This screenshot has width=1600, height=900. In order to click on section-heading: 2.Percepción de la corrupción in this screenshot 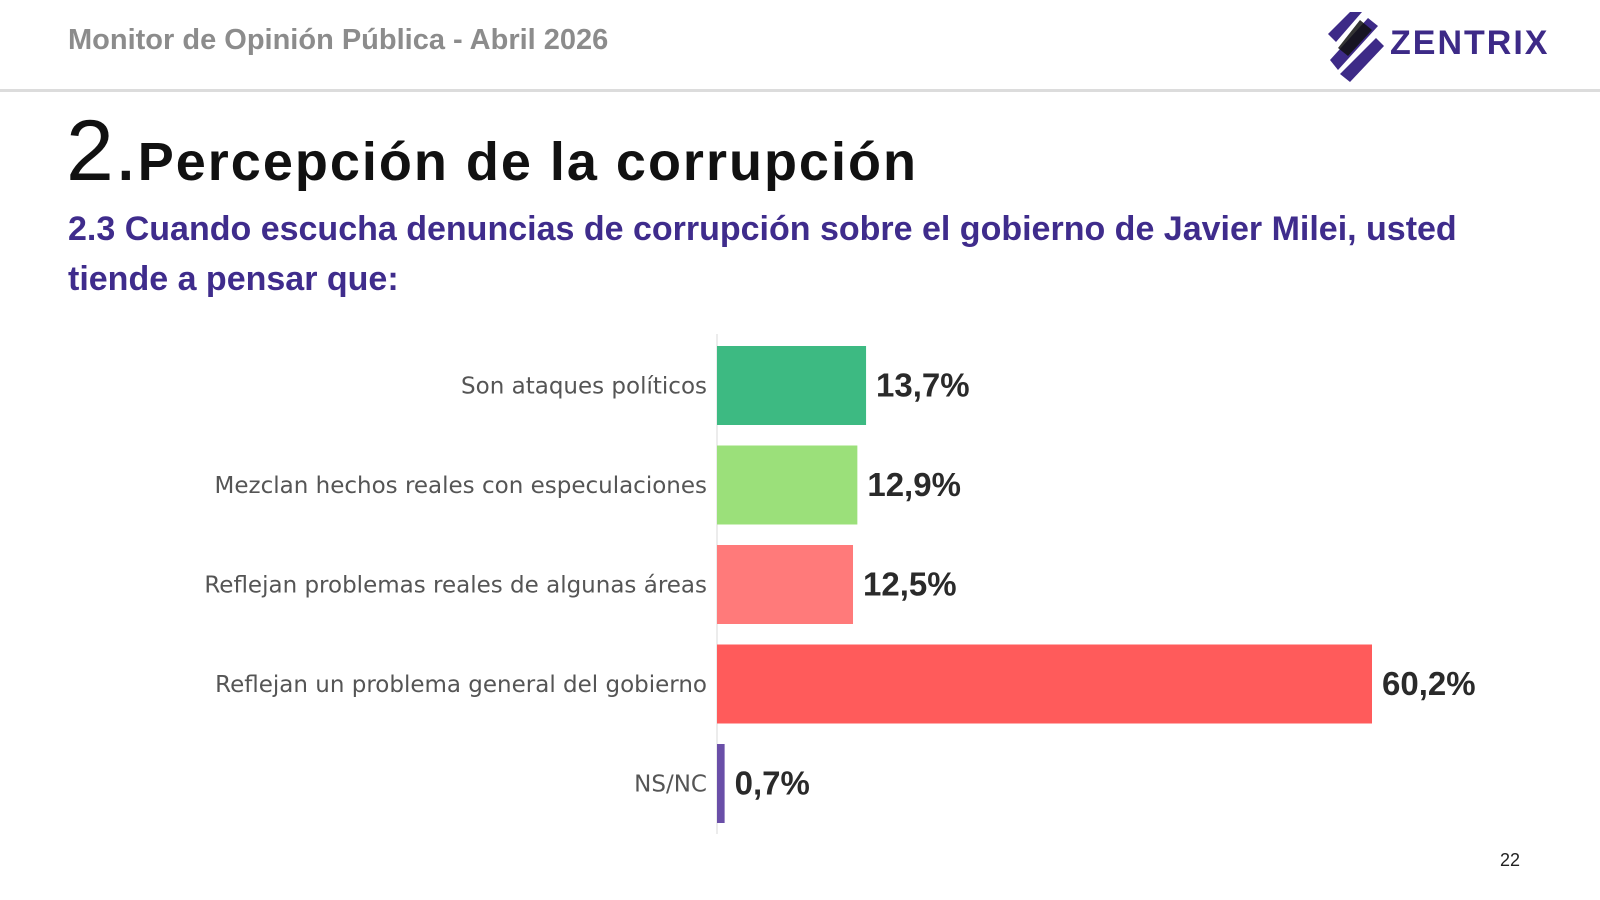, I will do `click(492, 151)`.